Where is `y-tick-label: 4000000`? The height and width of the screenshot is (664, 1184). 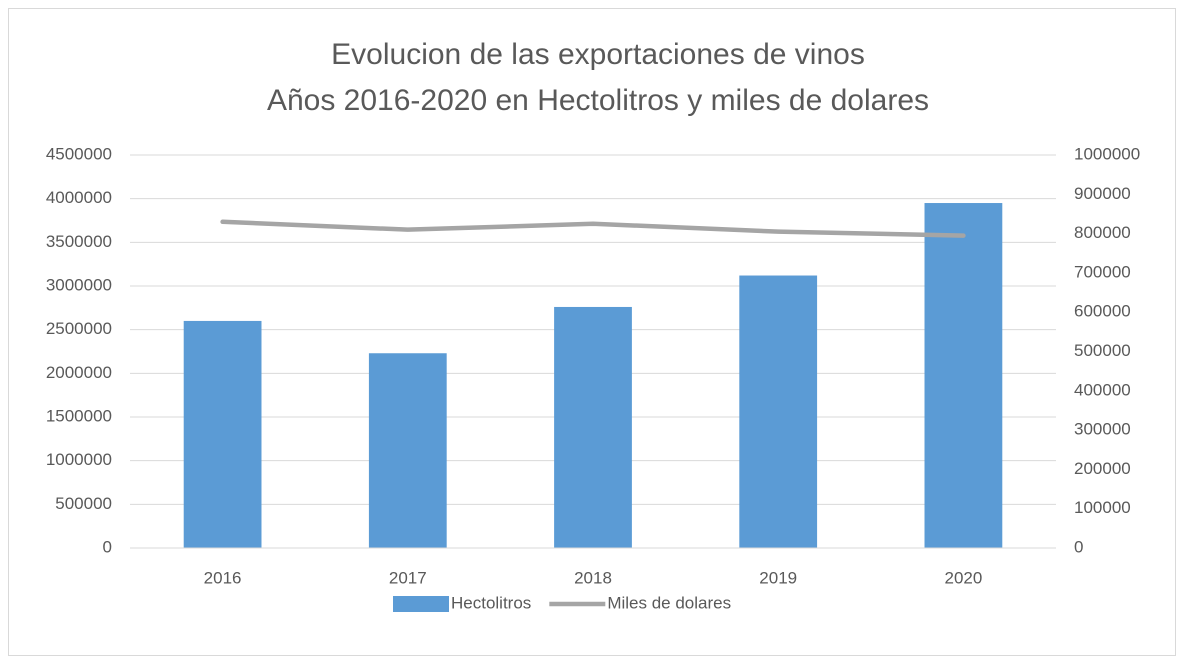 y-tick-label: 4000000 is located at coordinates (79, 197).